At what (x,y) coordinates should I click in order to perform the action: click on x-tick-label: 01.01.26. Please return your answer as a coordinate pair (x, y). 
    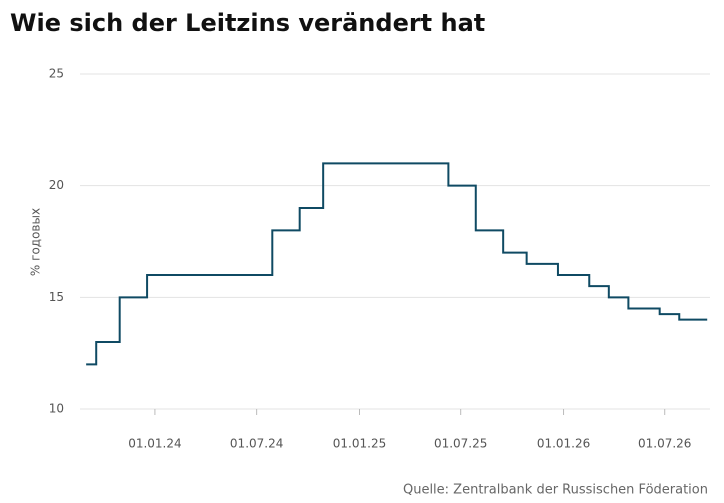
    Looking at the image, I should click on (563, 444).